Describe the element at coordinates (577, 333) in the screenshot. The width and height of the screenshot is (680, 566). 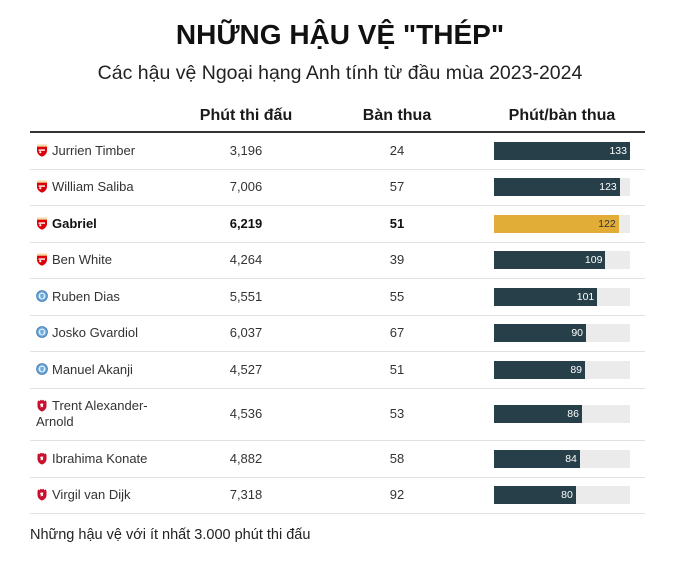
I see `minutes-per-goal-label: 90` at that location.